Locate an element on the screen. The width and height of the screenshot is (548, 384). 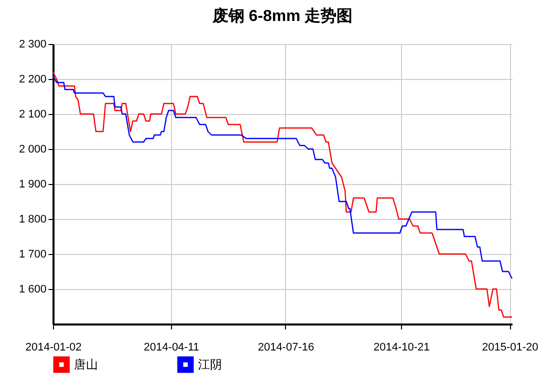
legend-label: 江阴 is located at coordinates (210, 365).